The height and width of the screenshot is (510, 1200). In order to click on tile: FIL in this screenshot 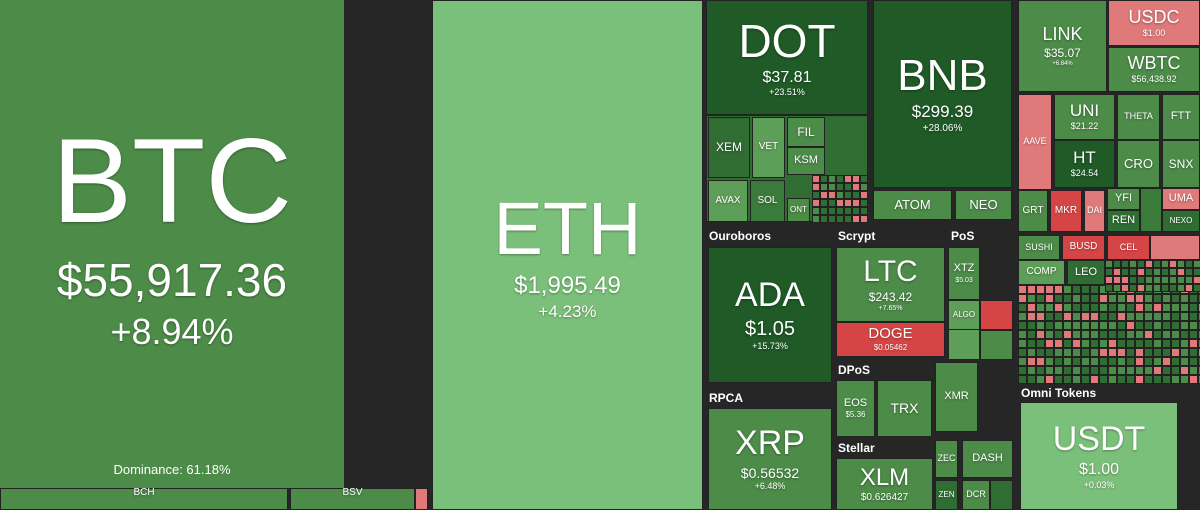, I will do `click(806, 132)`.